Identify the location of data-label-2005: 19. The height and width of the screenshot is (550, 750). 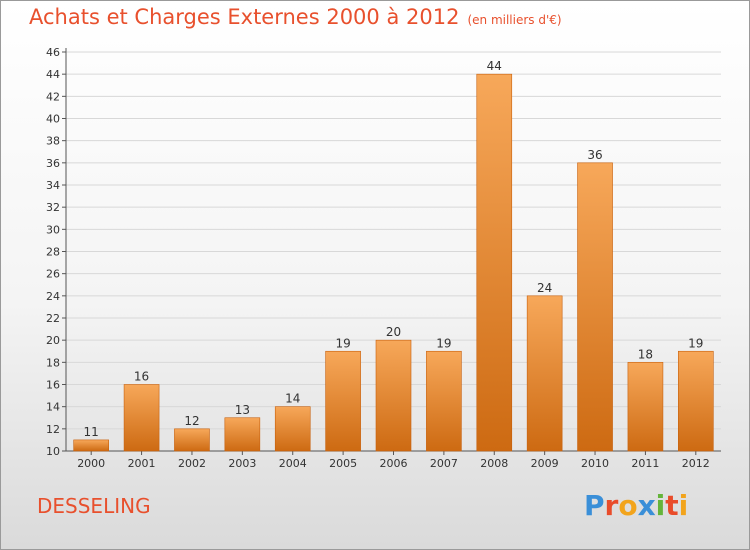
(342, 343).